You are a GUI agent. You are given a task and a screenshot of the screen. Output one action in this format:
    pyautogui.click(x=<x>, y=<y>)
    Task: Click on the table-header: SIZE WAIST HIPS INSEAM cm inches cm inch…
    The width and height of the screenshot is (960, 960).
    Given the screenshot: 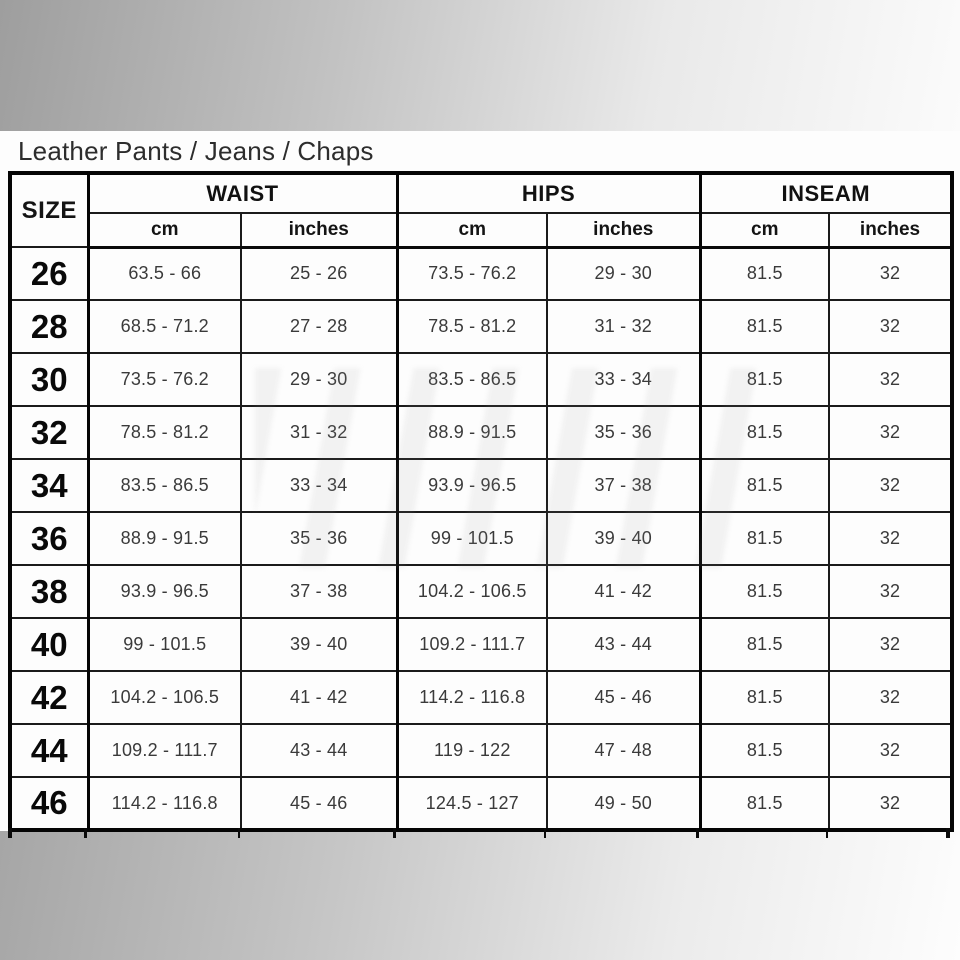 What is the action you would take?
    pyautogui.click(x=481, y=210)
    